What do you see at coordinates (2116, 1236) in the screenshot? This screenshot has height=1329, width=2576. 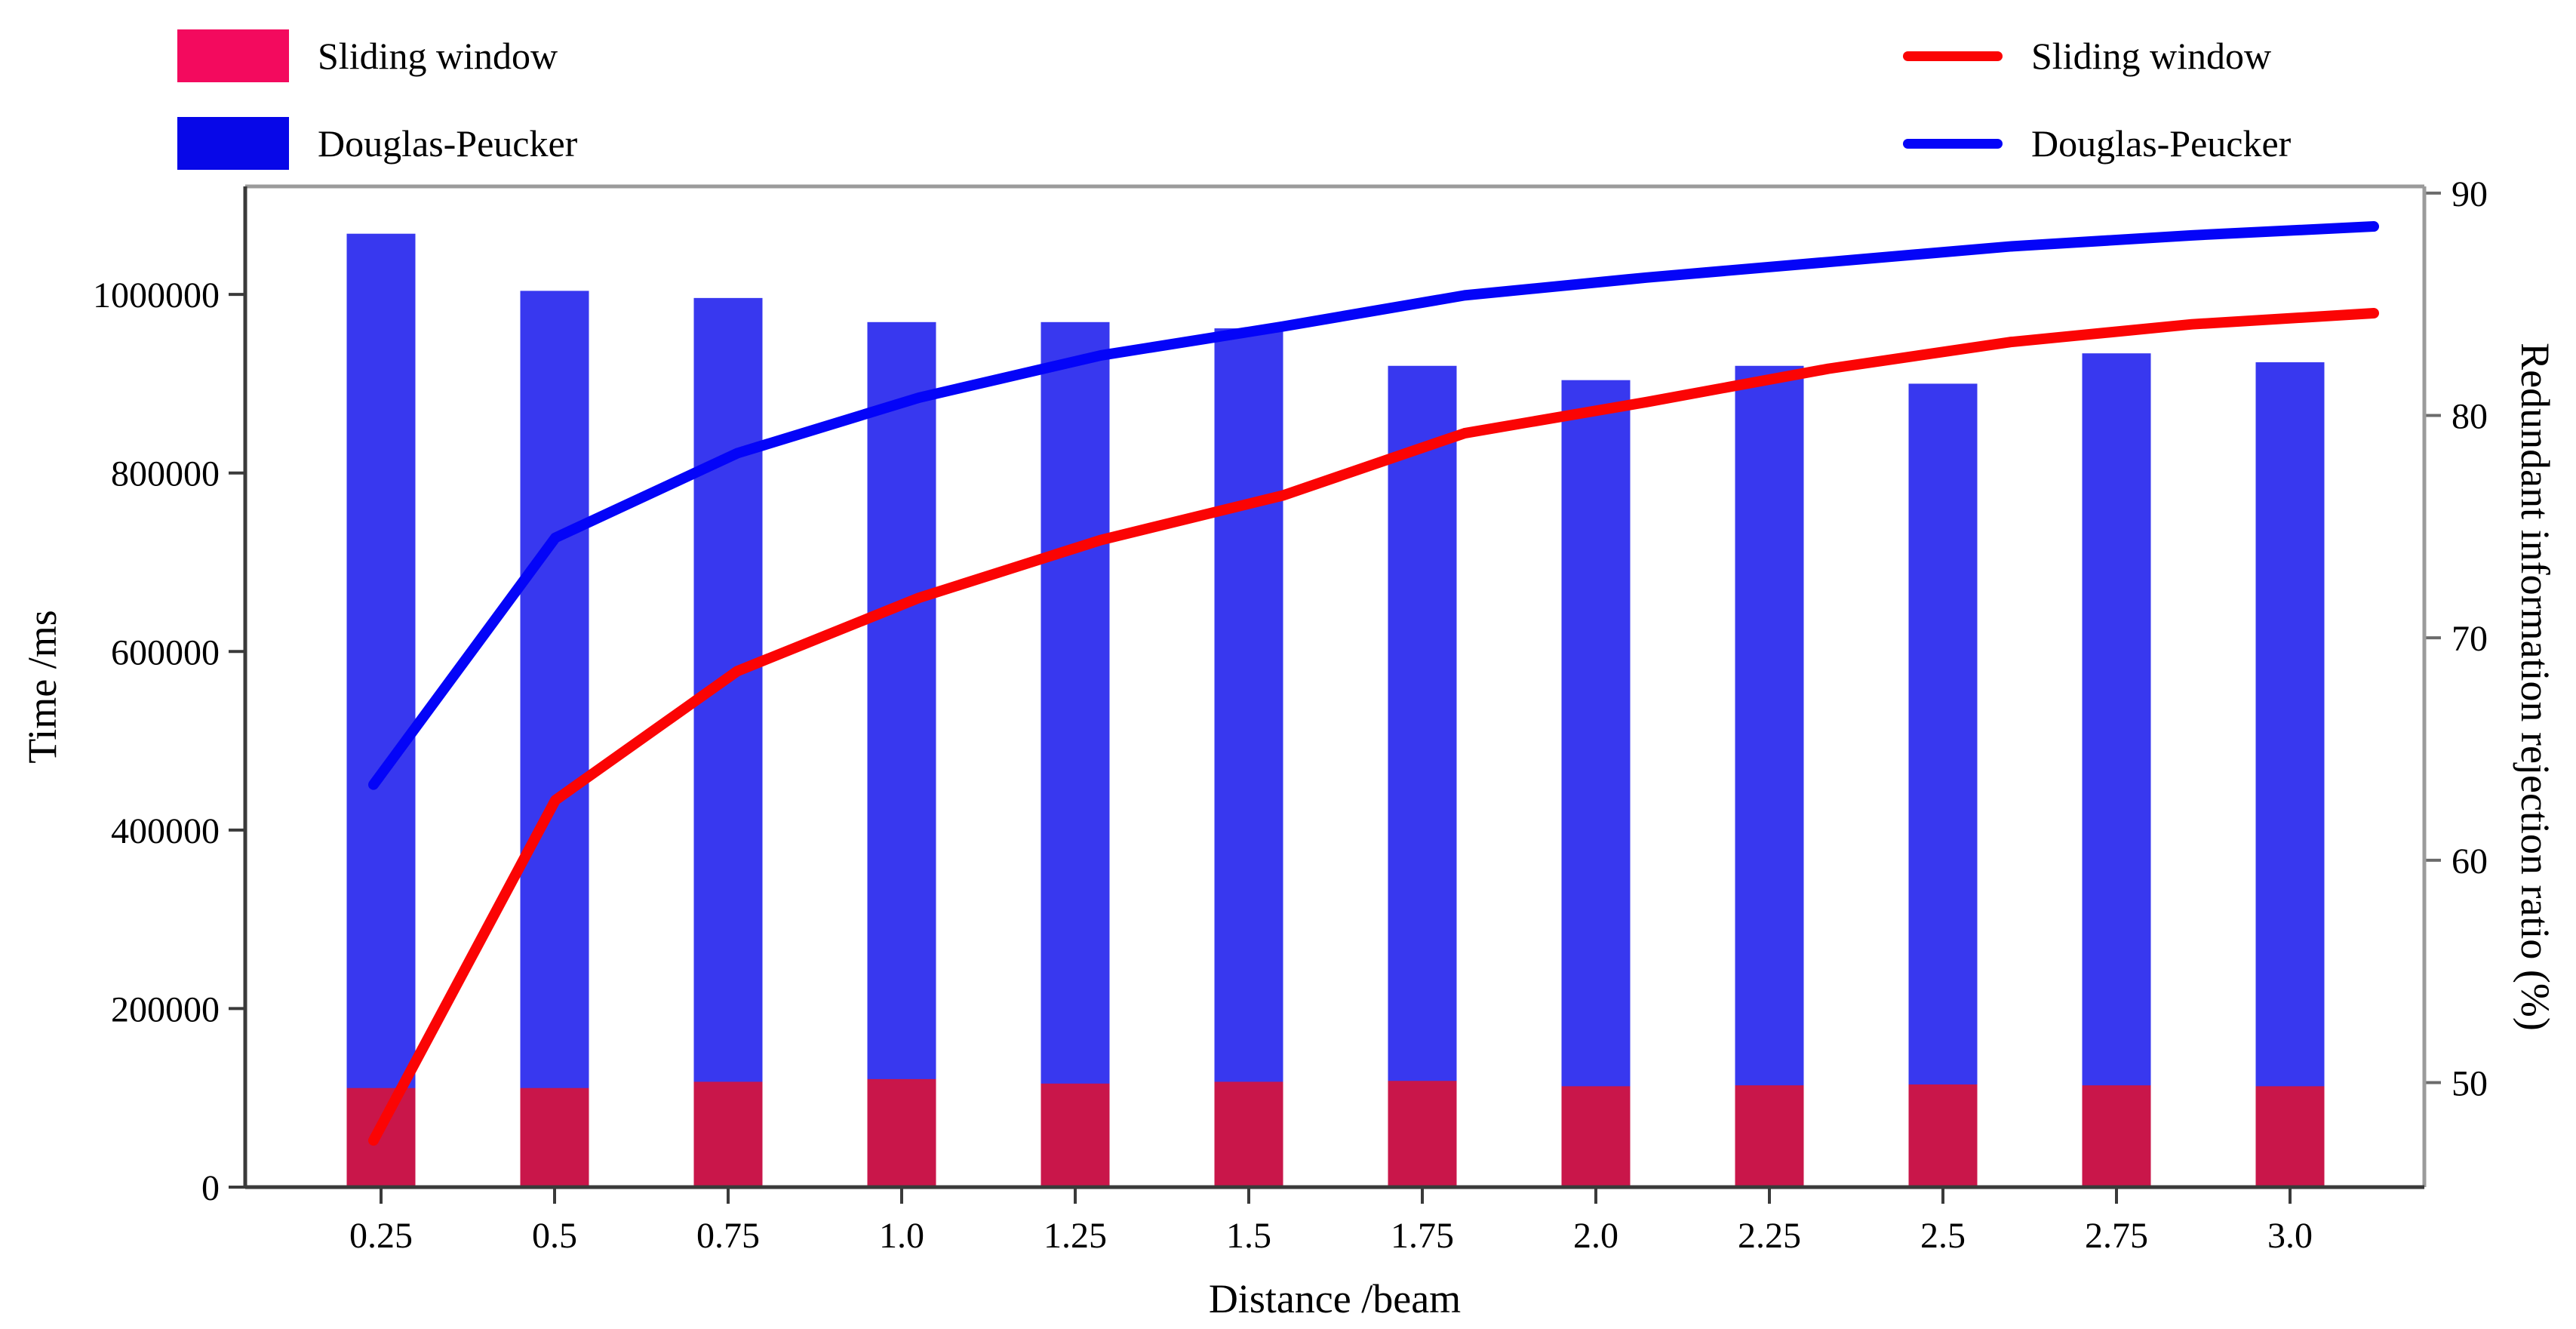 I see `x-tick-label: 2.75` at bounding box center [2116, 1236].